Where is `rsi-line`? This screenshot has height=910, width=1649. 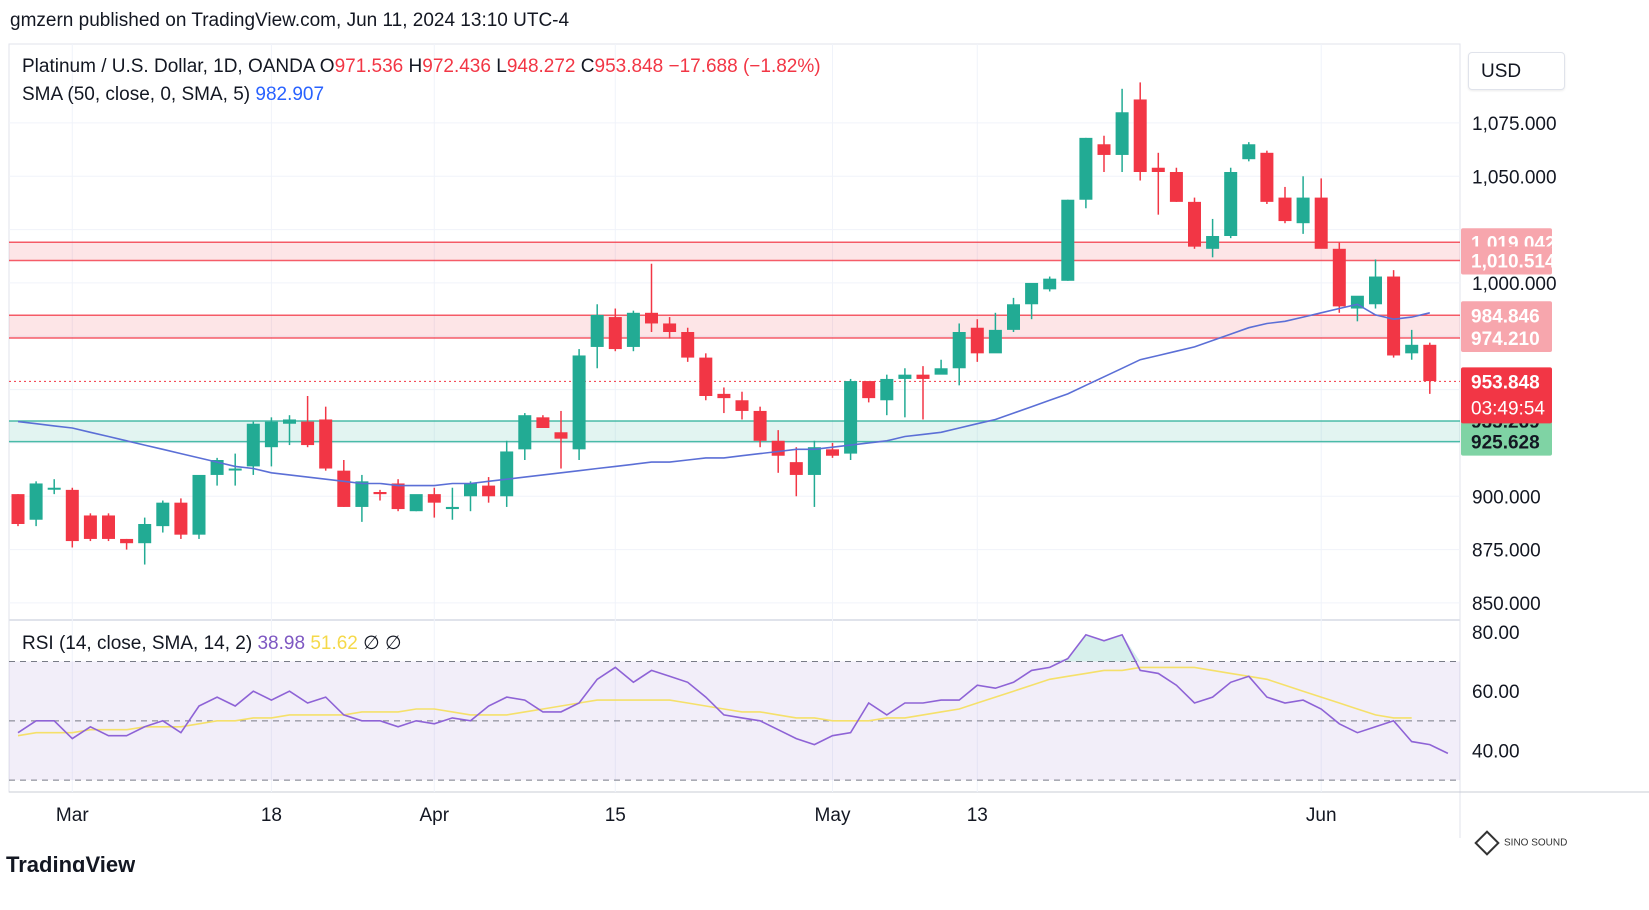 rsi-line is located at coordinates (733, 694).